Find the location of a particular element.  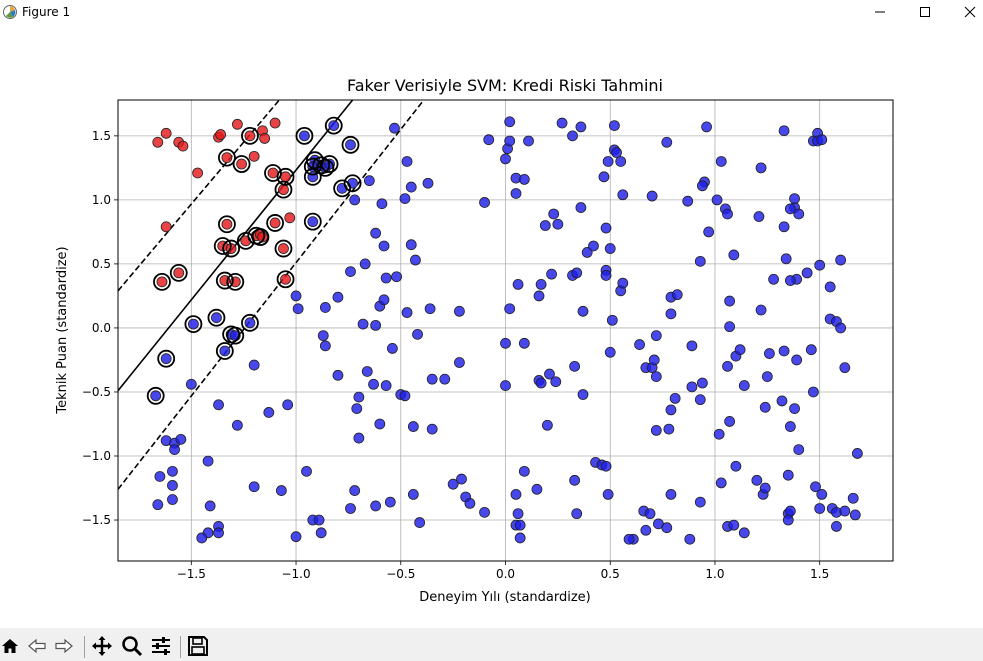

minimize-button is located at coordinates (880, 12).